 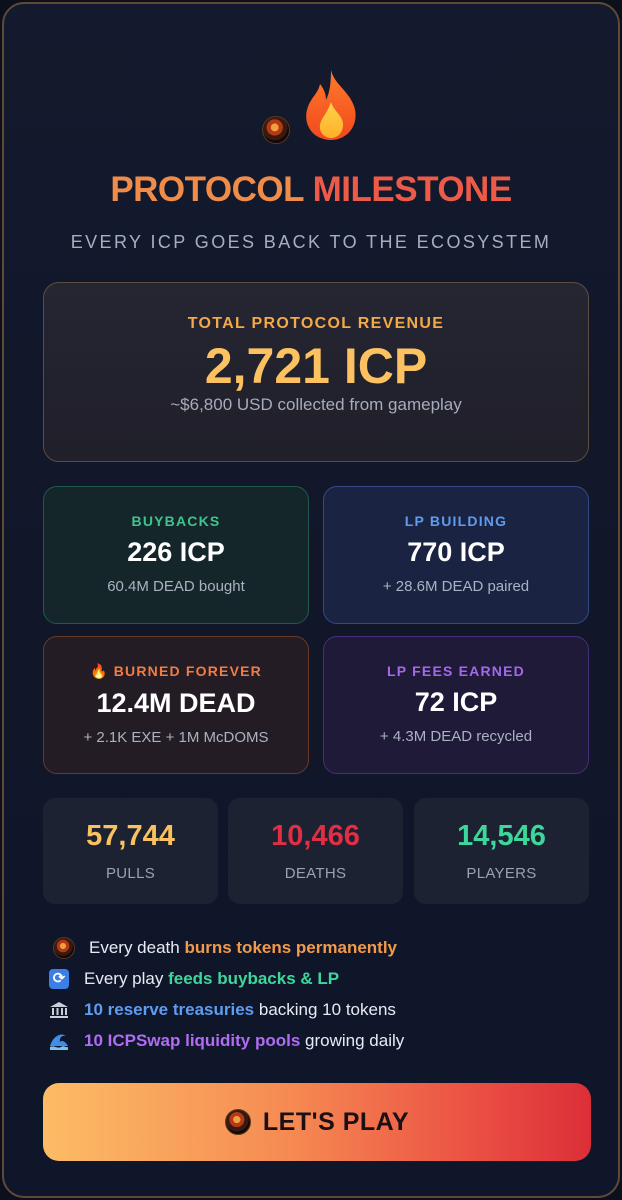 I want to click on lp-fees-note: + 4.3M DEAD recycled, so click(x=456, y=736).